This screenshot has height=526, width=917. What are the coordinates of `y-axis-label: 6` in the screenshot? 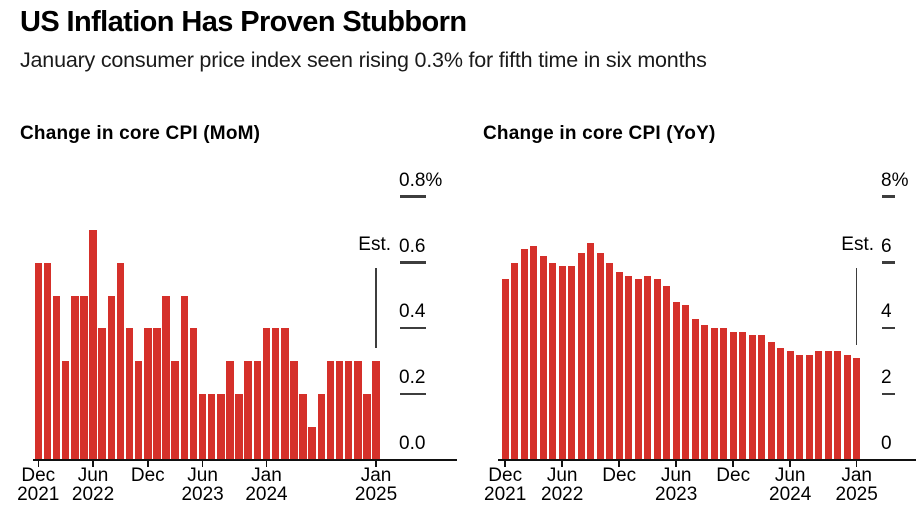 It's located at (886, 246).